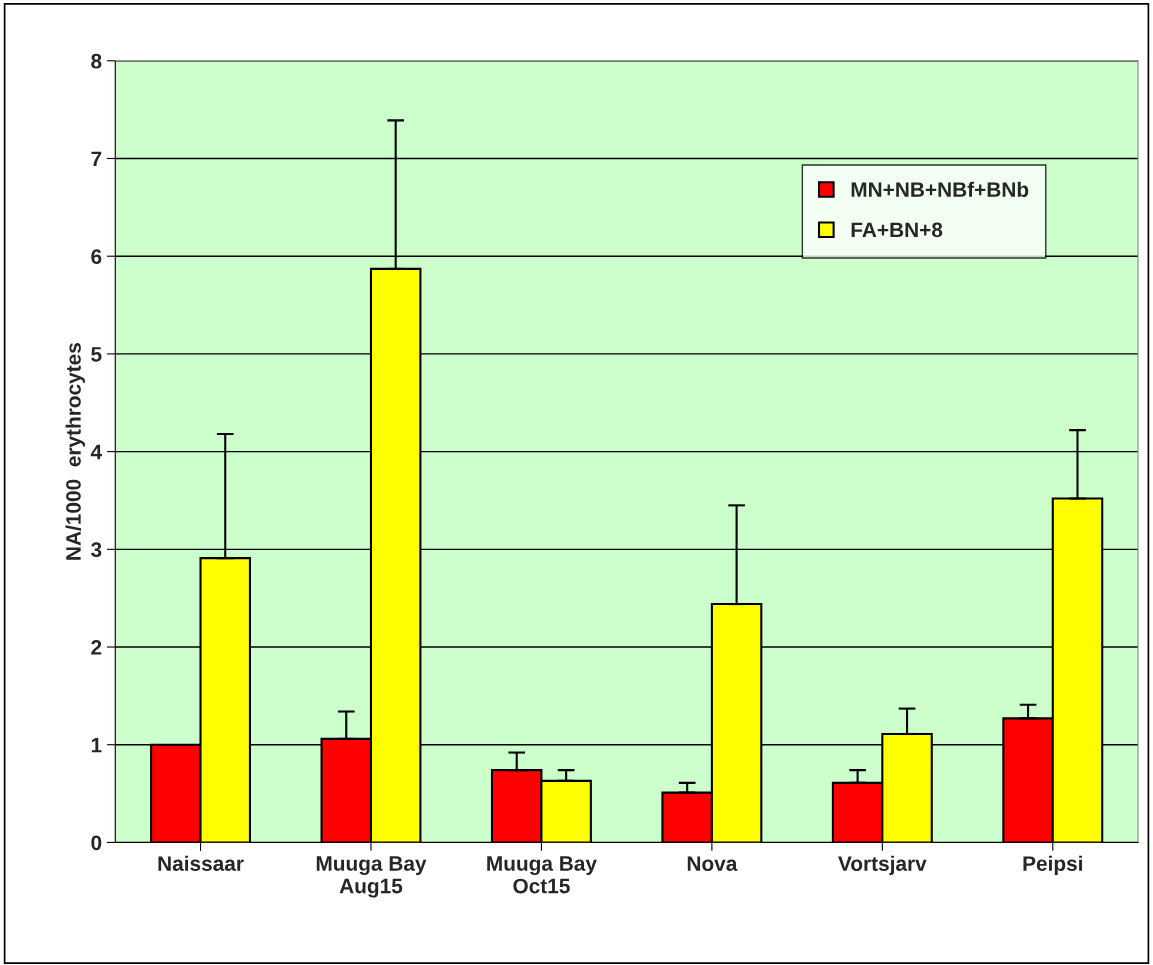 The height and width of the screenshot is (965, 1153). What do you see at coordinates (940, 189) in the screenshot?
I see `legend-label: MN+NB+NBf+BNb` at bounding box center [940, 189].